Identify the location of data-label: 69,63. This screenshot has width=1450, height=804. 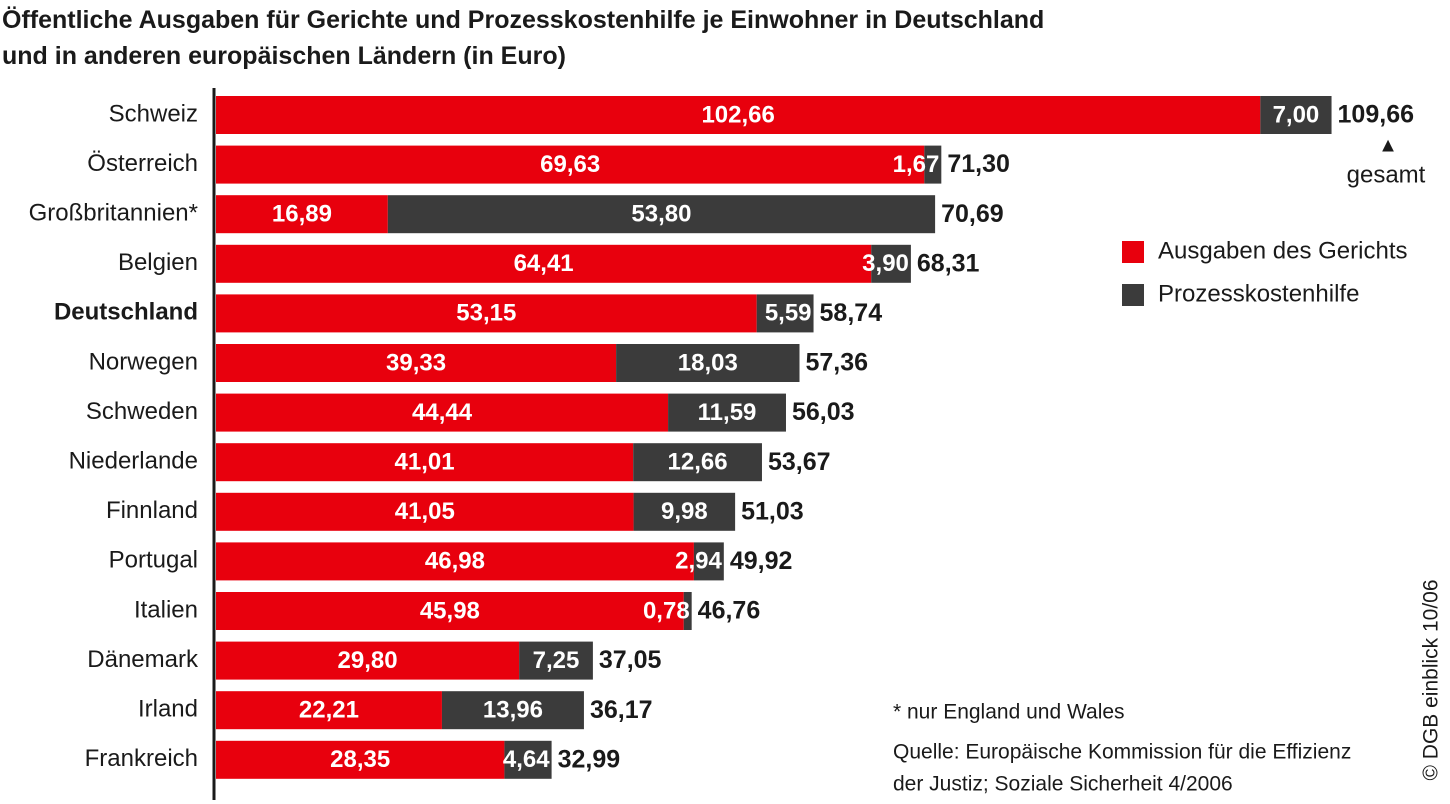
(570, 164).